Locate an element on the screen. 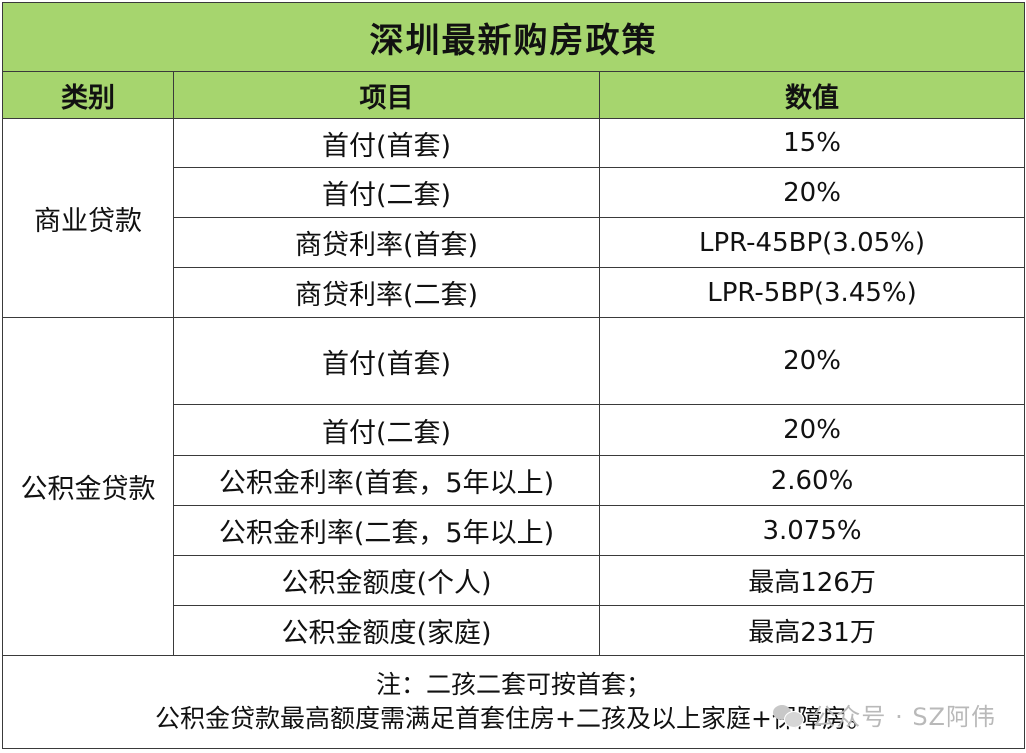  value-cell: LPR-5BP(3.45%) is located at coordinates (812, 292).